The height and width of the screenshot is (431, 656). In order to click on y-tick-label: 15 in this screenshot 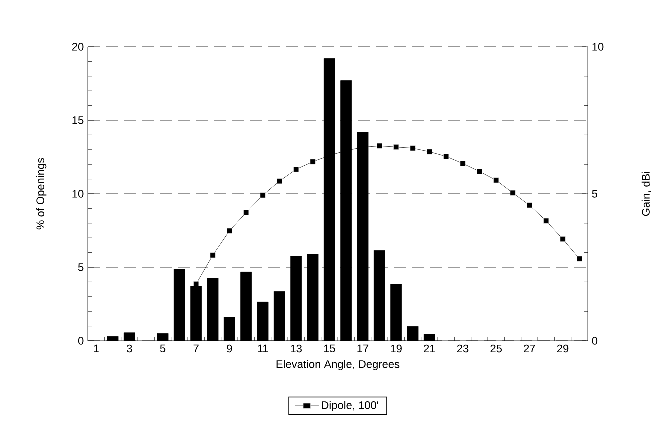, I will do `click(78, 120)`.